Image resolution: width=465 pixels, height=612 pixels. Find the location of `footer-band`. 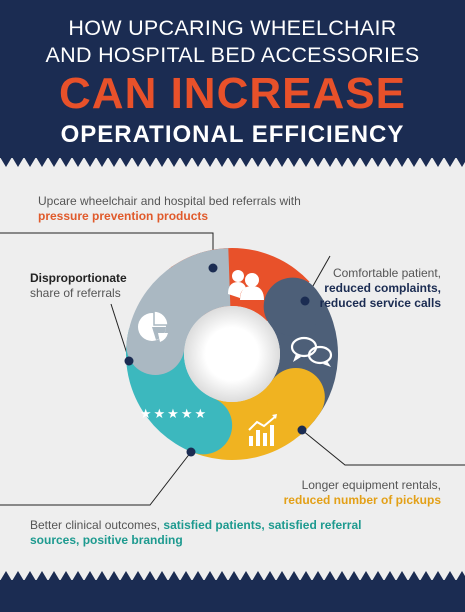

footer-band is located at coordinates (232, 596).